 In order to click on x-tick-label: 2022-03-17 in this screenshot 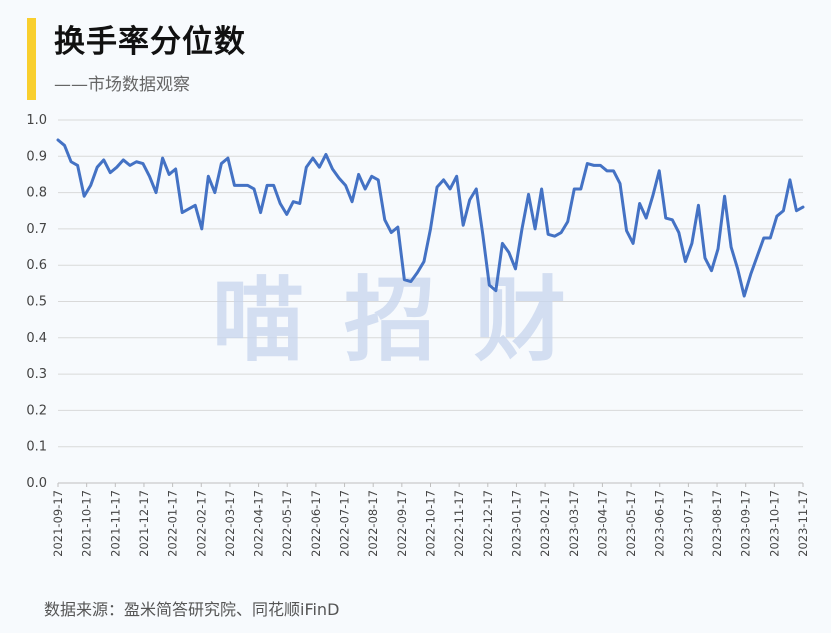, I will do `click(230, 523)`.